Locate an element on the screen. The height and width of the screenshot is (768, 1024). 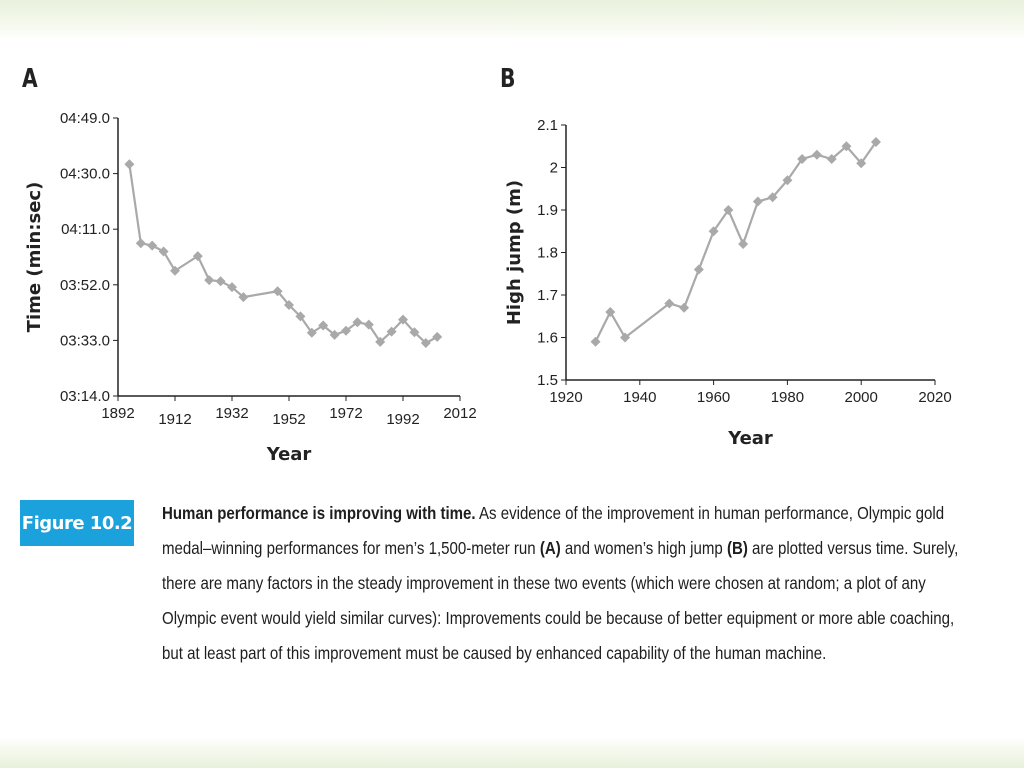
x-tick-label: 1980 is located at coordinates (787, 397).